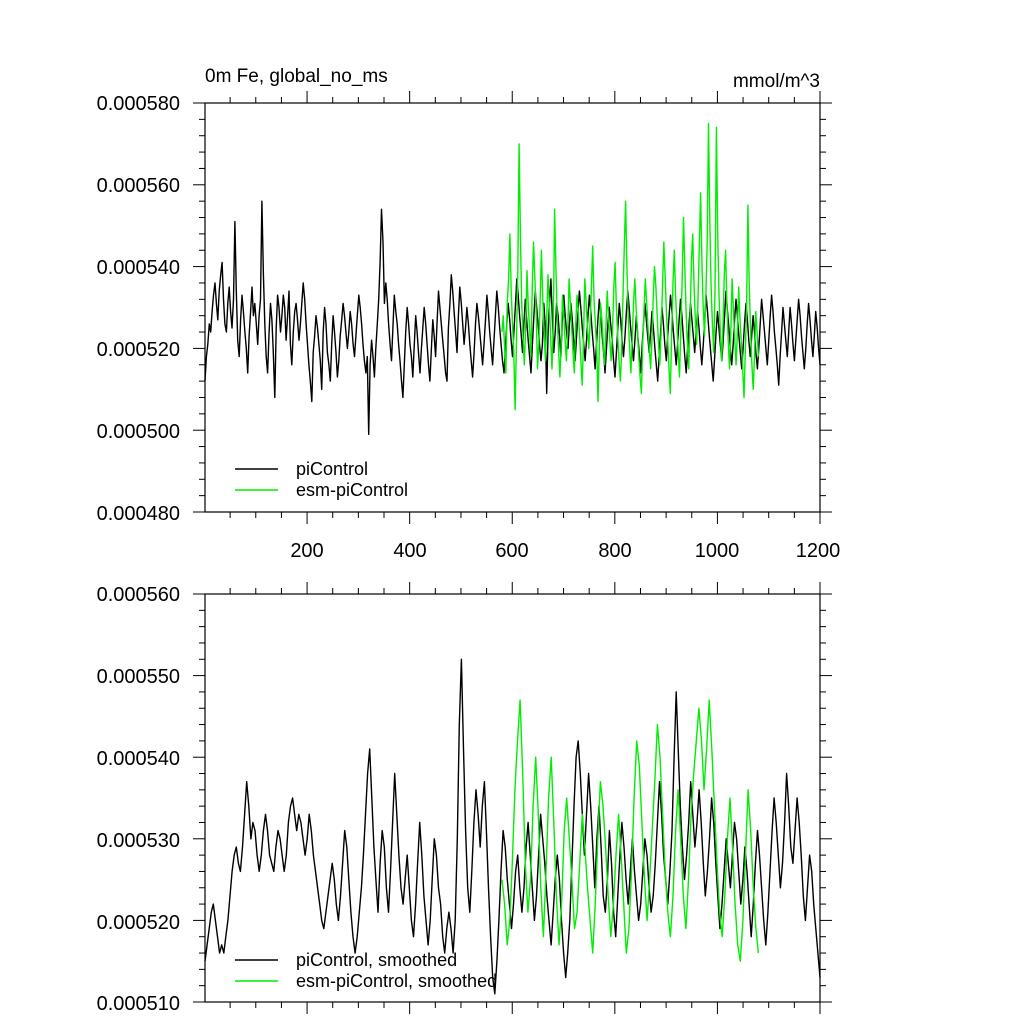 This screenshot has width=1024, height=1024. I want to click on chart-title: 0m Fe, global_no_ms, so click(296, 76).